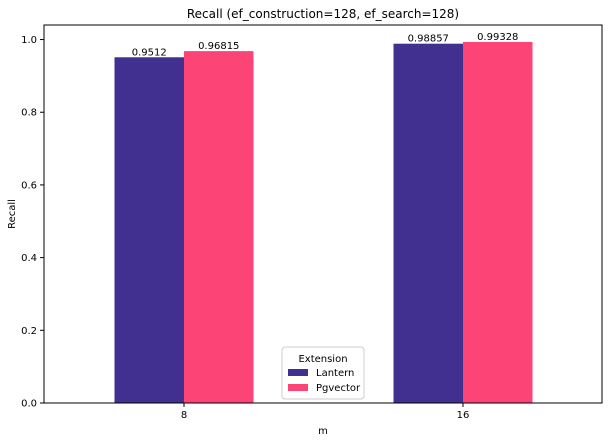  What do you see at coordinates (12, 214) in the screenshot?
I see `y-axis-label: Recall` at bounding box center [12, 214].